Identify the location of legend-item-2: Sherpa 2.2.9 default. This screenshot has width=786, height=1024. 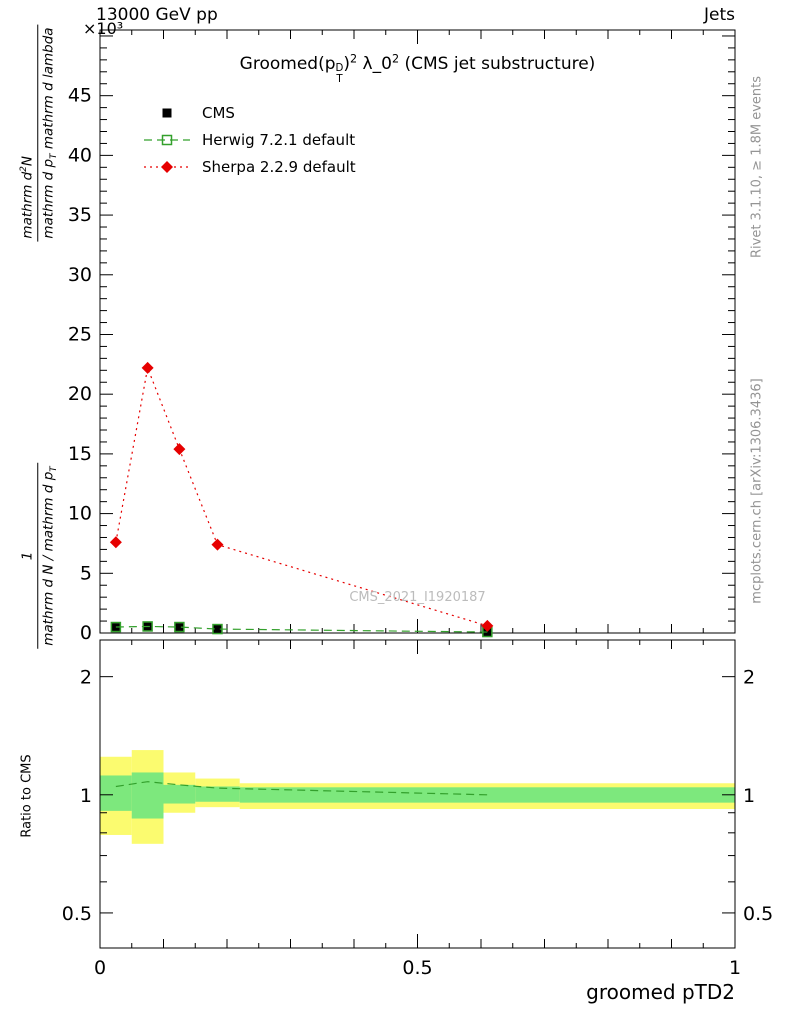
(249, 166).